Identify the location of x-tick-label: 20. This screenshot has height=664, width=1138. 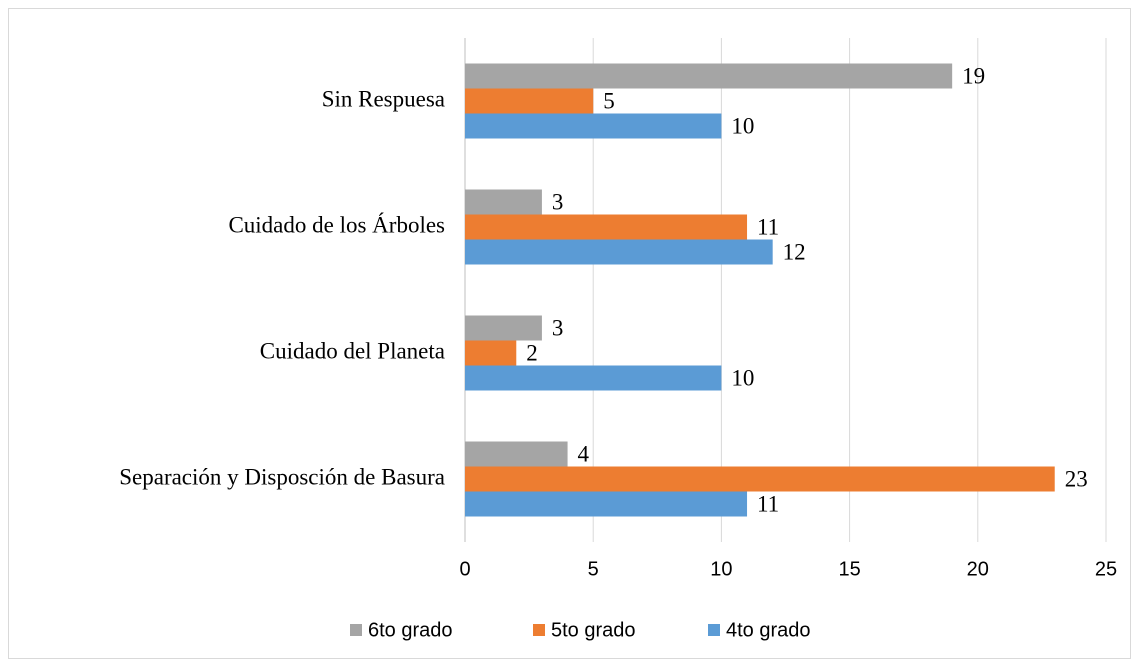
(978, 569).